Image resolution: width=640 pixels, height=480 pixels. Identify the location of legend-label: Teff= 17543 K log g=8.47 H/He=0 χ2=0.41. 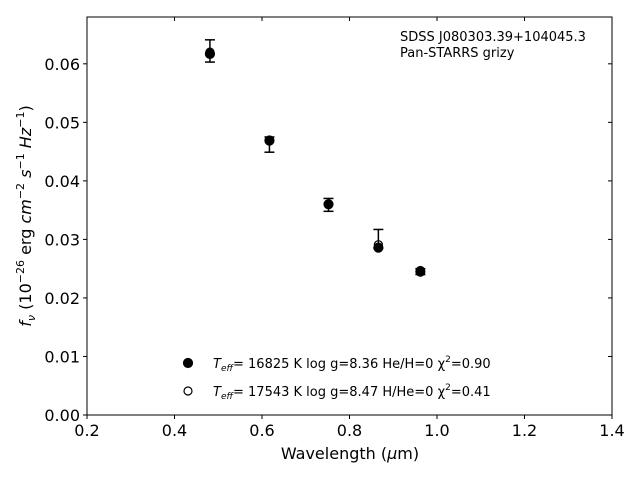
(352, 392).